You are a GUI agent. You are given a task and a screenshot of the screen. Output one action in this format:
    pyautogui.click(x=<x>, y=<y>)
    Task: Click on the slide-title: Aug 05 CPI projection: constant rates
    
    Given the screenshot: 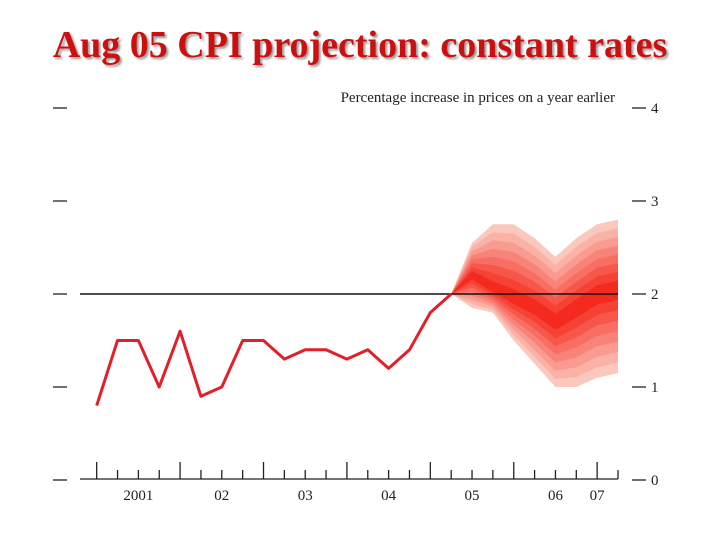 What is the action you would take?
    pyautogui.click(x=360, y=45)
    